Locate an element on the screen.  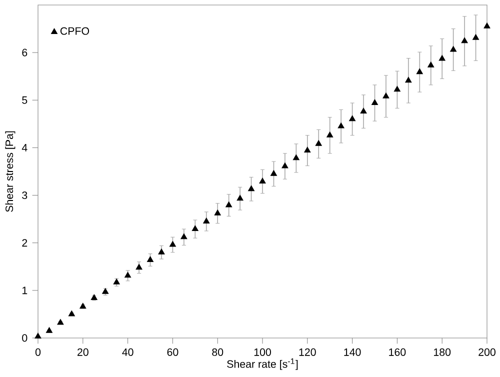
x-tick-label: 100 is located at coordinates (262, 352).